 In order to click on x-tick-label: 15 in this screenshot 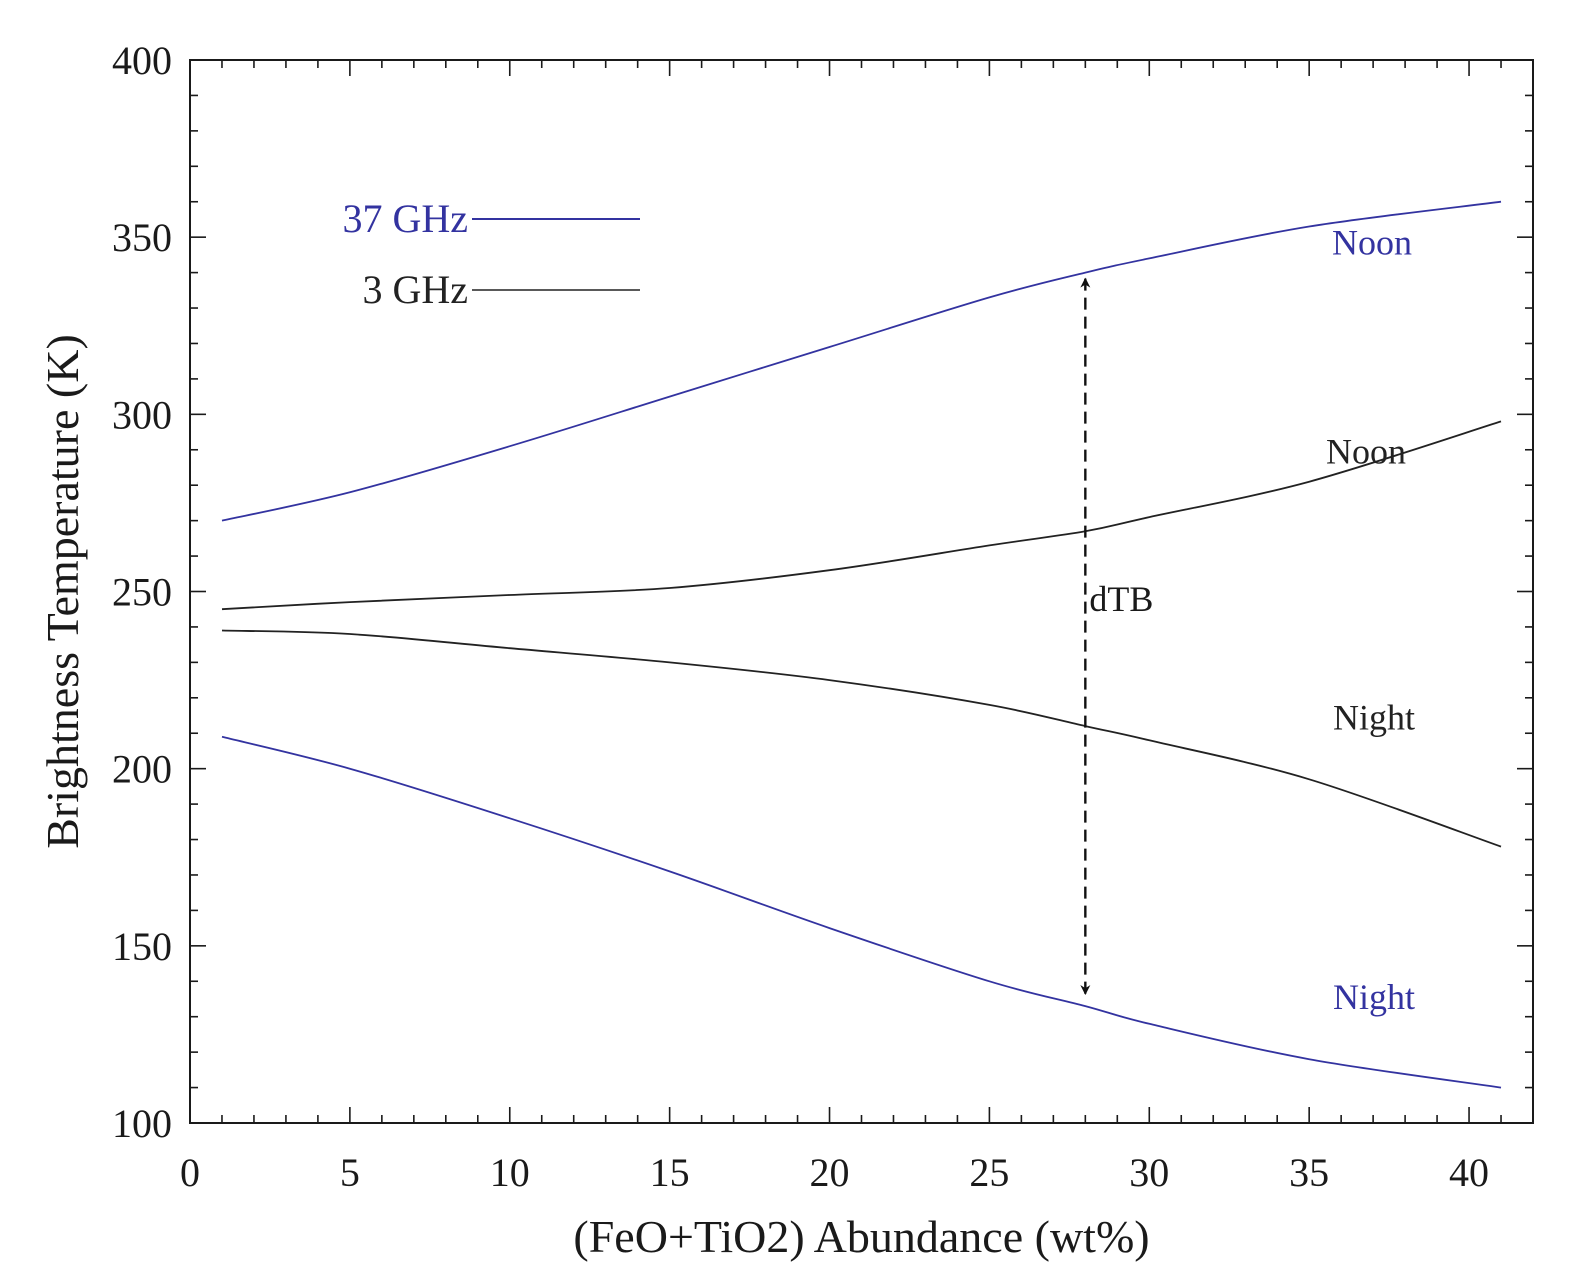, I will do `click(670, 1172)`.